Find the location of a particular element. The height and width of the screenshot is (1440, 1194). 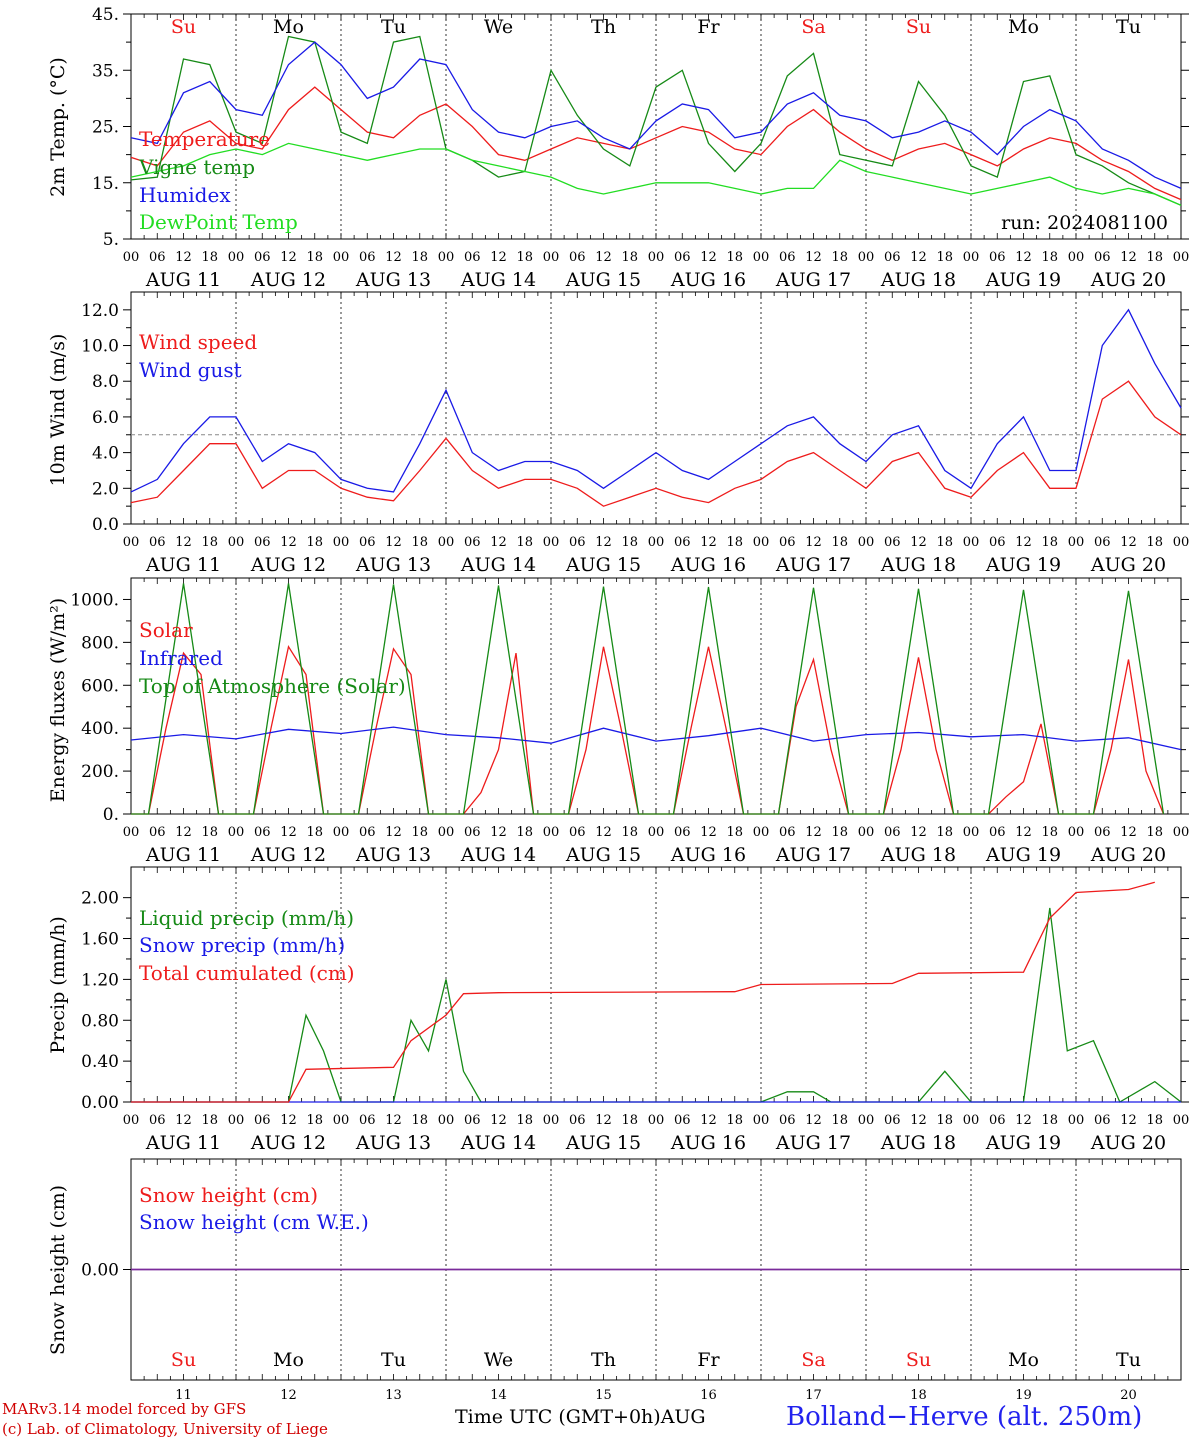

y-tick-label: 45. is located at coordinates (105, 15).